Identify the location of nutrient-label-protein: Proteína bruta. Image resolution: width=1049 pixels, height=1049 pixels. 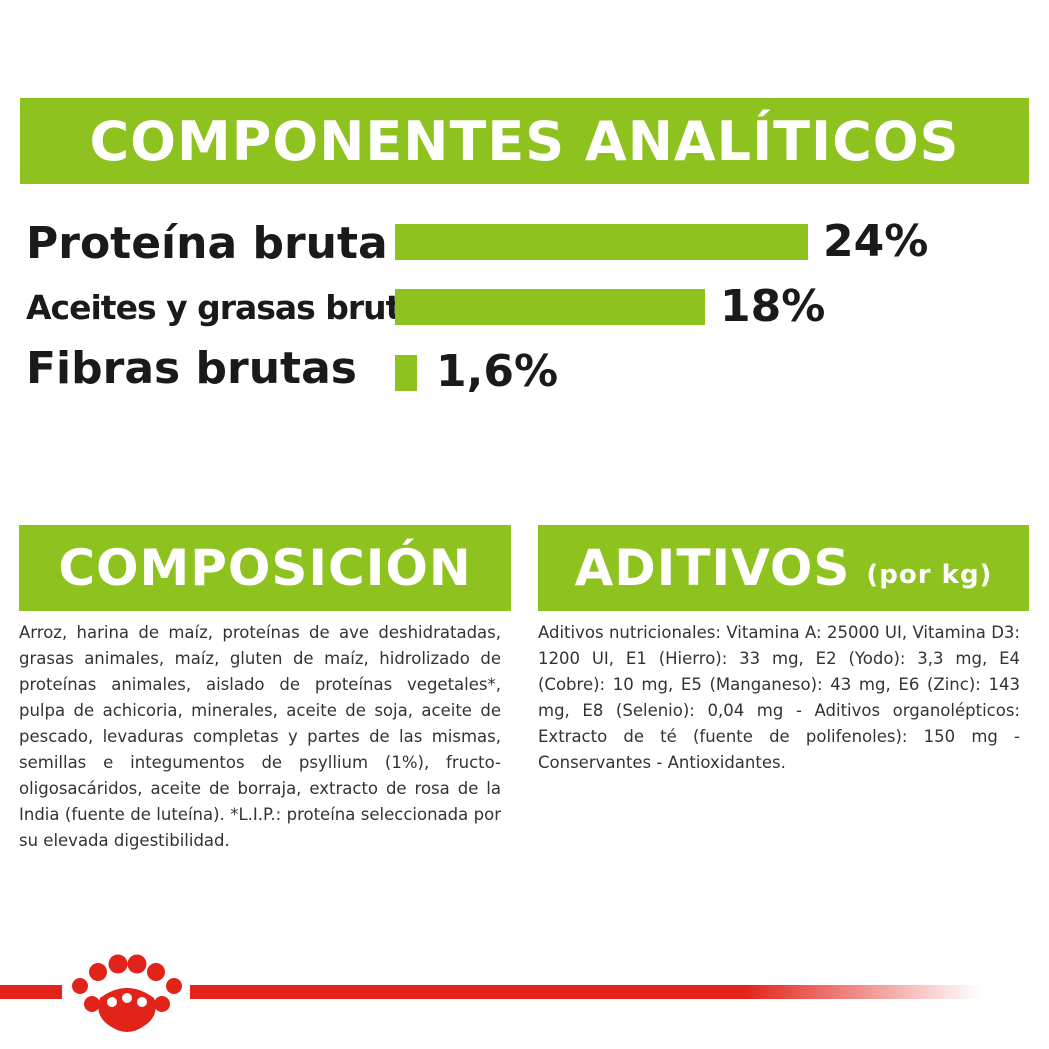
(207, 243).